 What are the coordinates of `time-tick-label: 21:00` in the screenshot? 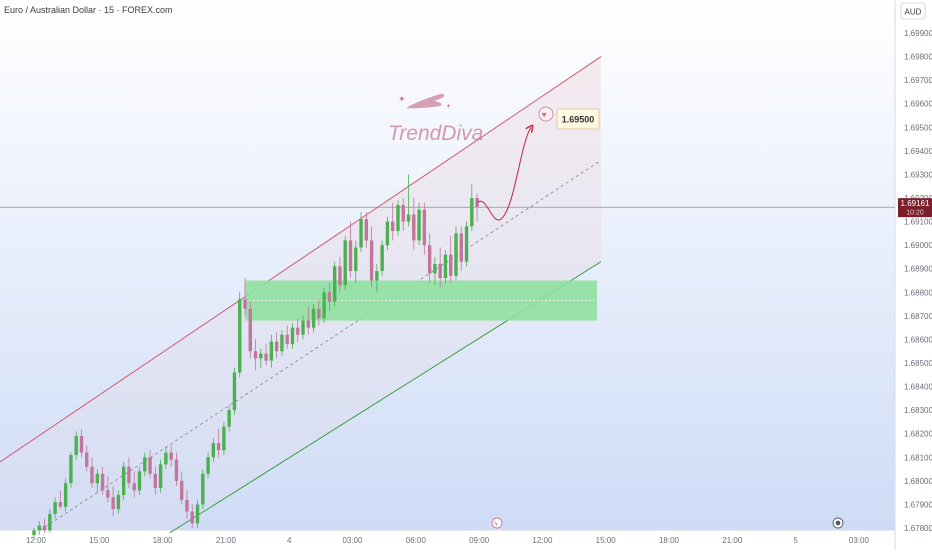 It's located at (226, 540).